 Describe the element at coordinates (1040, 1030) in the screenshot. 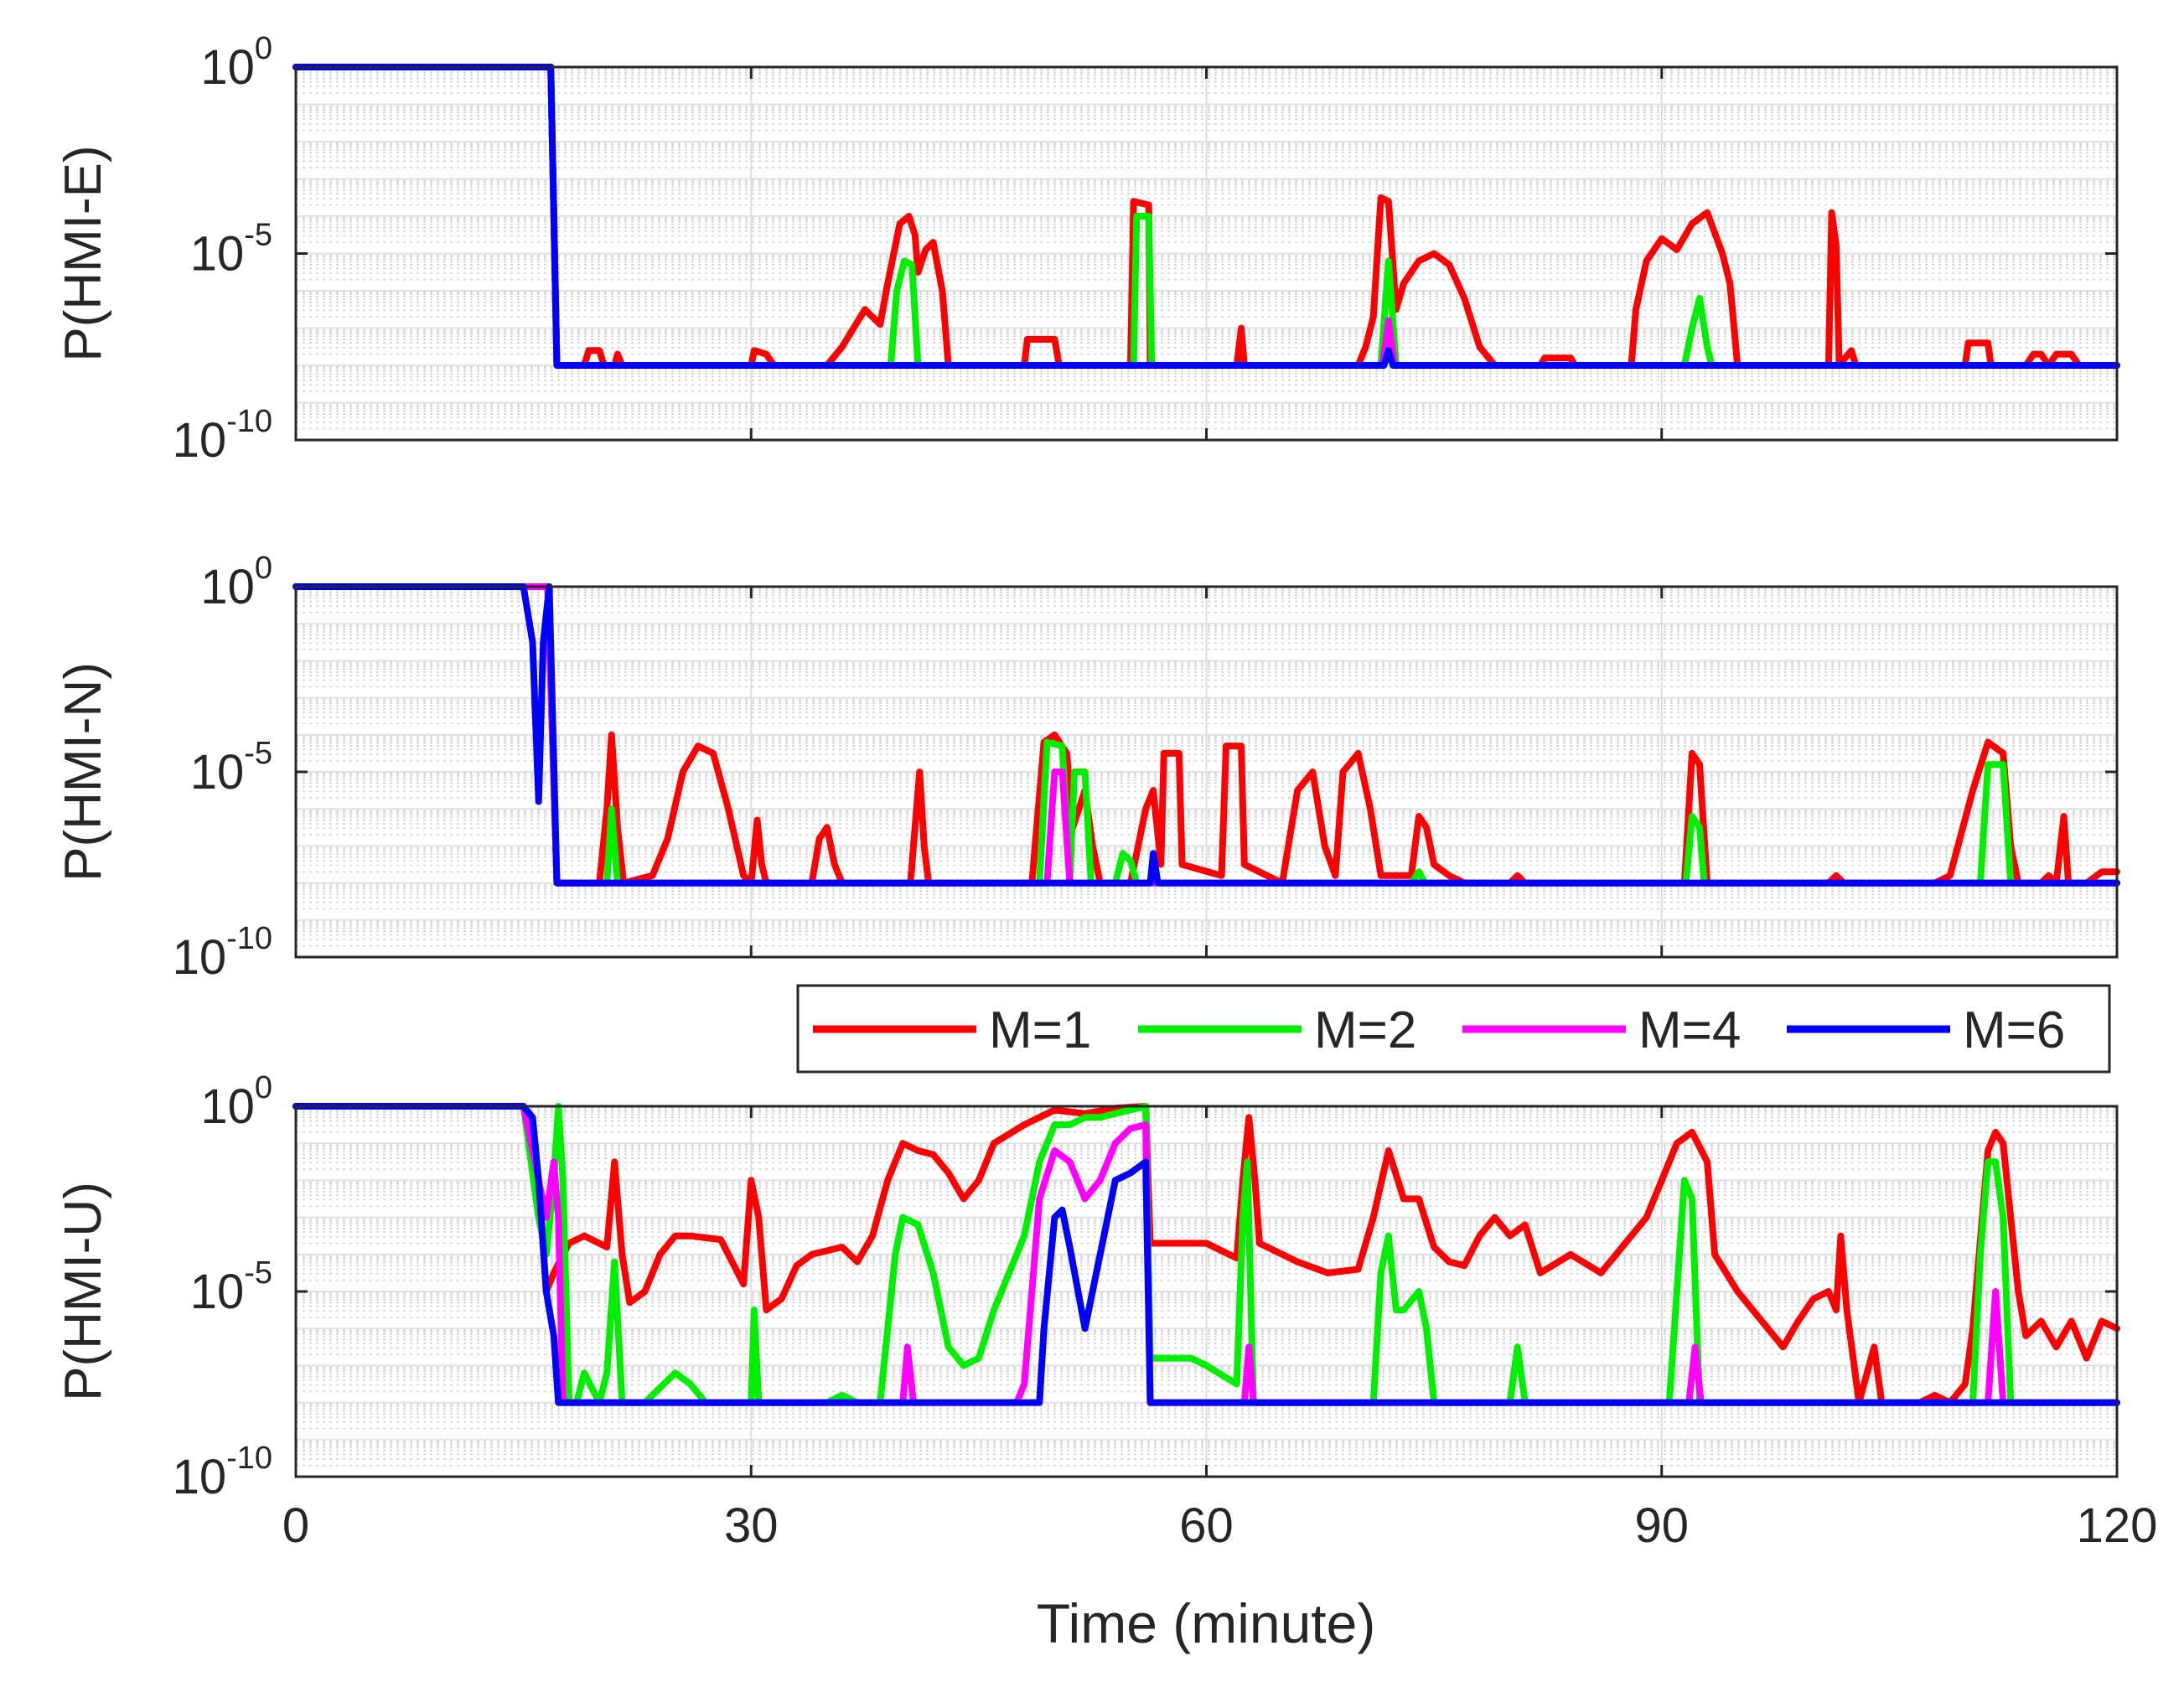

I see `legend-label-m1: M=1` at that location.